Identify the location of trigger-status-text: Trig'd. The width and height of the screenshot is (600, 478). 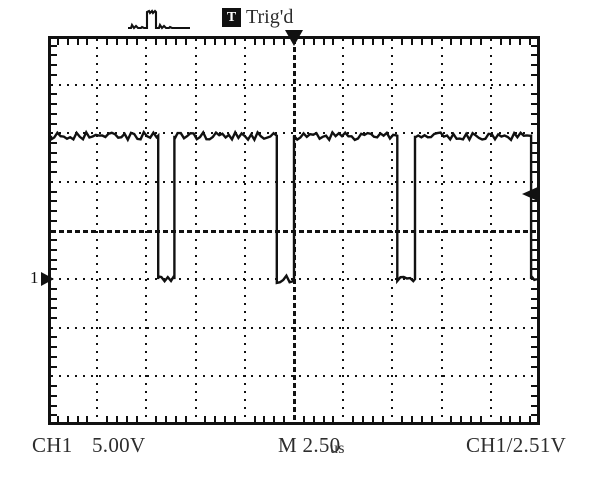
(270, 17).